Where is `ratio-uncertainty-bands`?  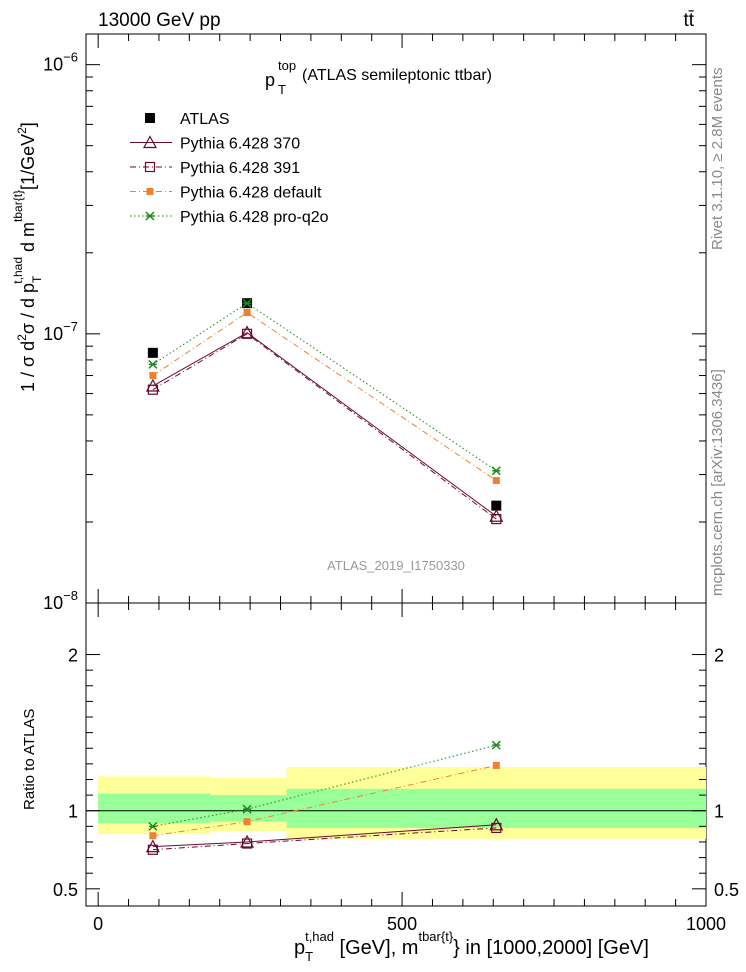
ratio-uncertainty-bands is located at coordinates (396, 802).